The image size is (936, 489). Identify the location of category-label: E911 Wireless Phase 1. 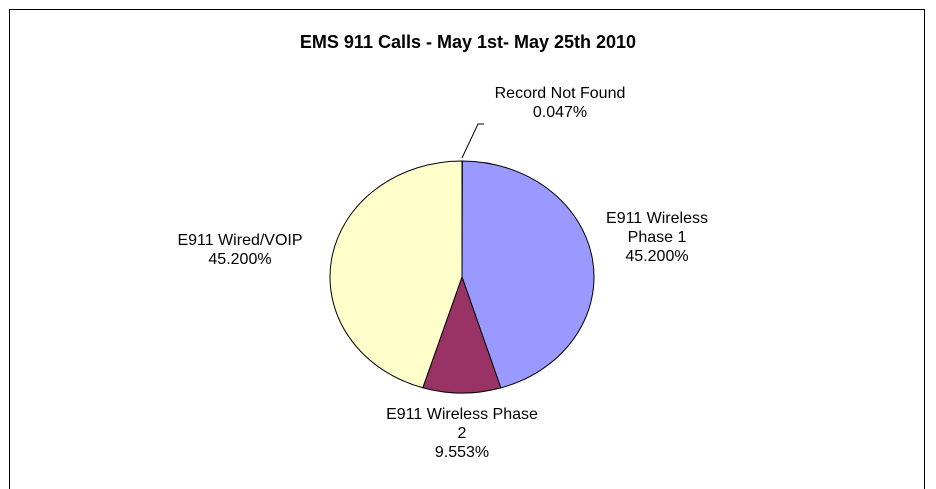
(657, 228).